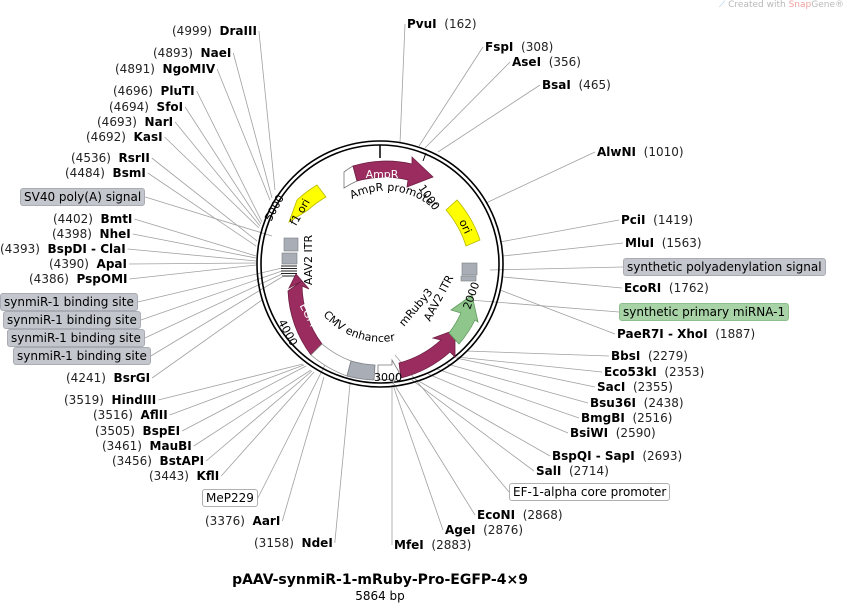  Describe the element at coordinates (307, 203) in the screenshot. I see `f1-ori-box` at that location.